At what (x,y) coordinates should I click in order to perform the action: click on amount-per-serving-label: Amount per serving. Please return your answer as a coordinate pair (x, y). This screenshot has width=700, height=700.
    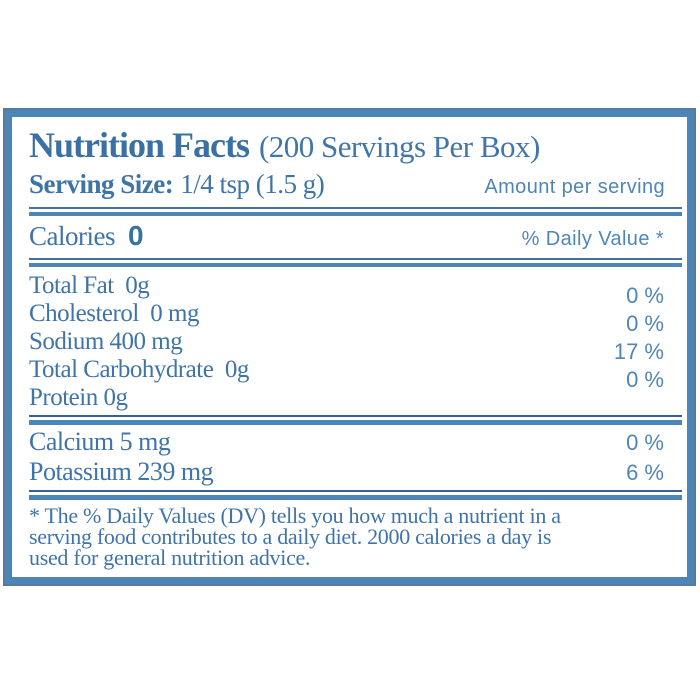
    Looking at the image, I should click on (574, 187).